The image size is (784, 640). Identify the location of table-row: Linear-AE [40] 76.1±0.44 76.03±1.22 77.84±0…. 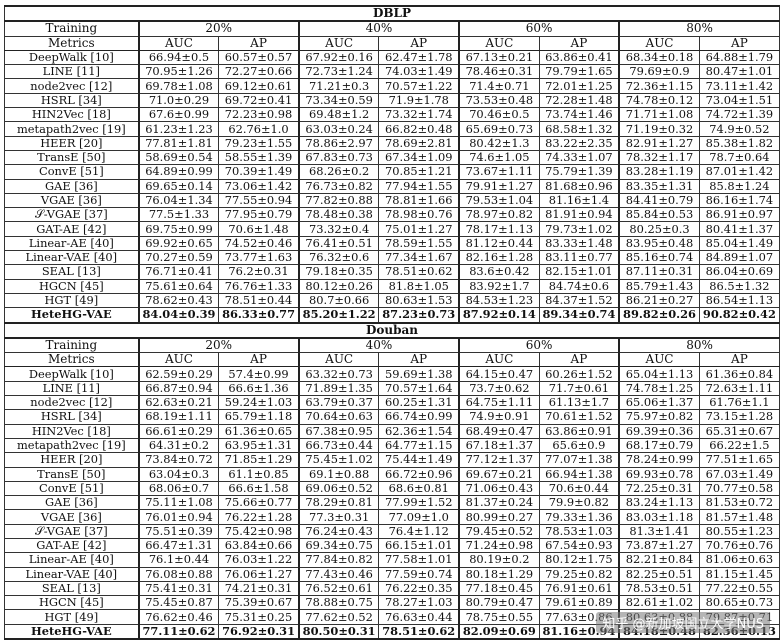
(392, 560).